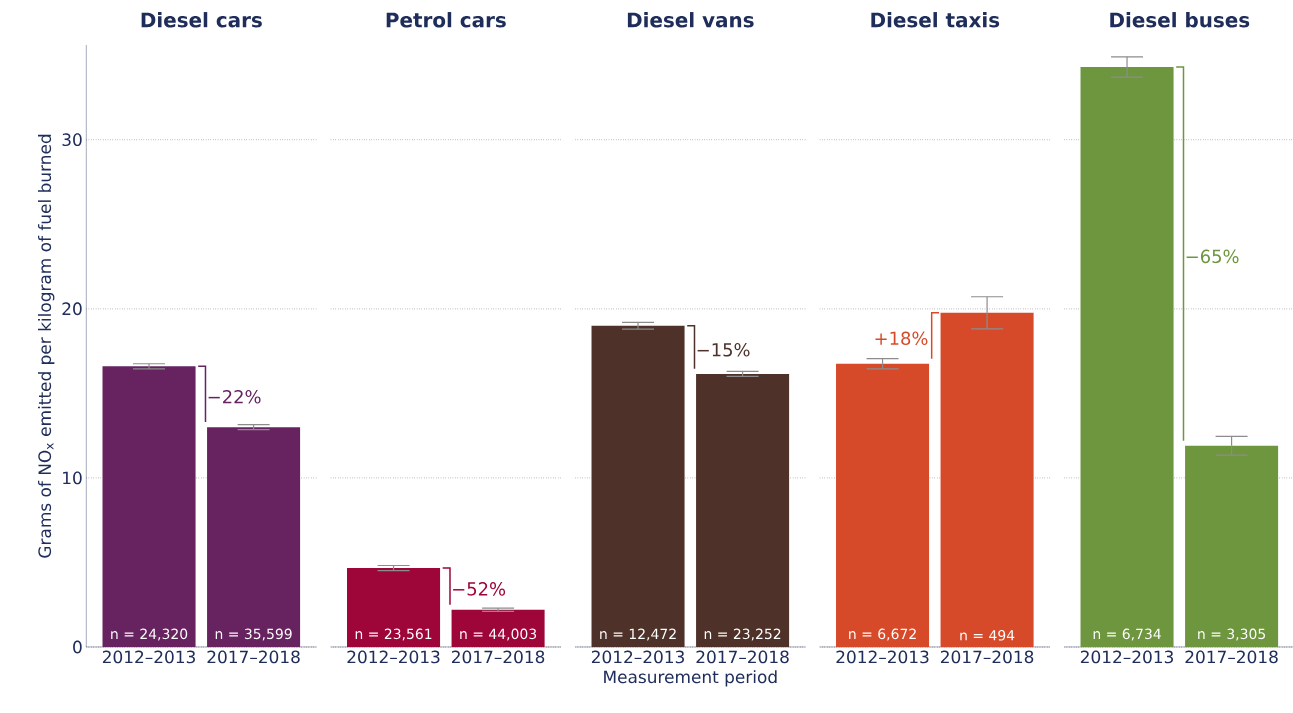 The height and width of the screenshot is (713, 1293). I want to click on annotation: −22%, so click(234, 396).